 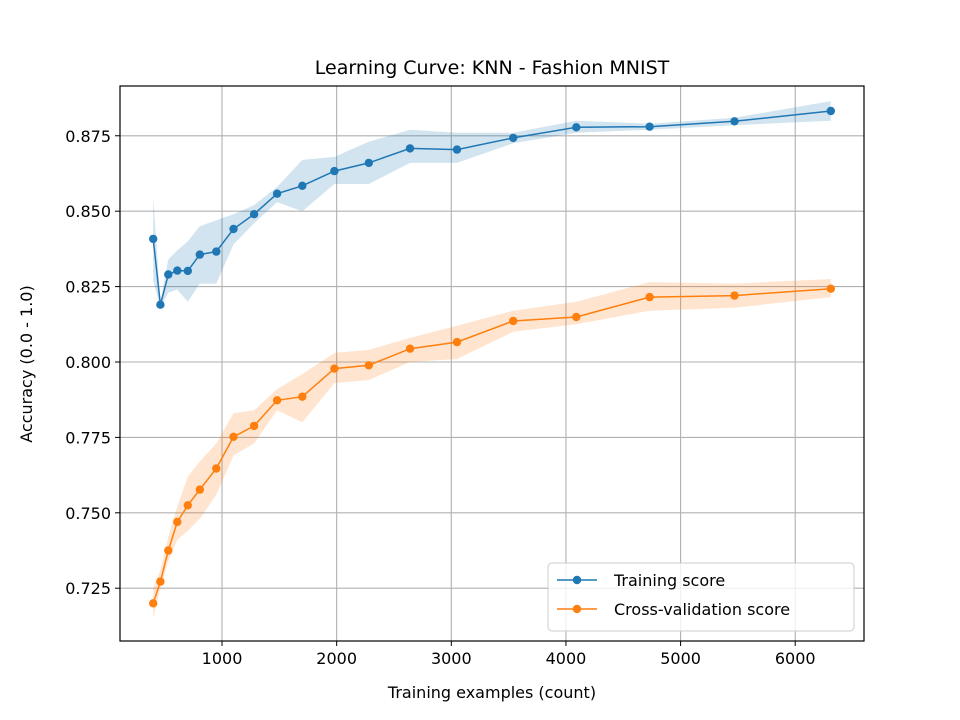 What do you see at coordinates (88, 513) in the screenshot?
I see `y-tick-label: 0.750` at bounding box center [88, 513].